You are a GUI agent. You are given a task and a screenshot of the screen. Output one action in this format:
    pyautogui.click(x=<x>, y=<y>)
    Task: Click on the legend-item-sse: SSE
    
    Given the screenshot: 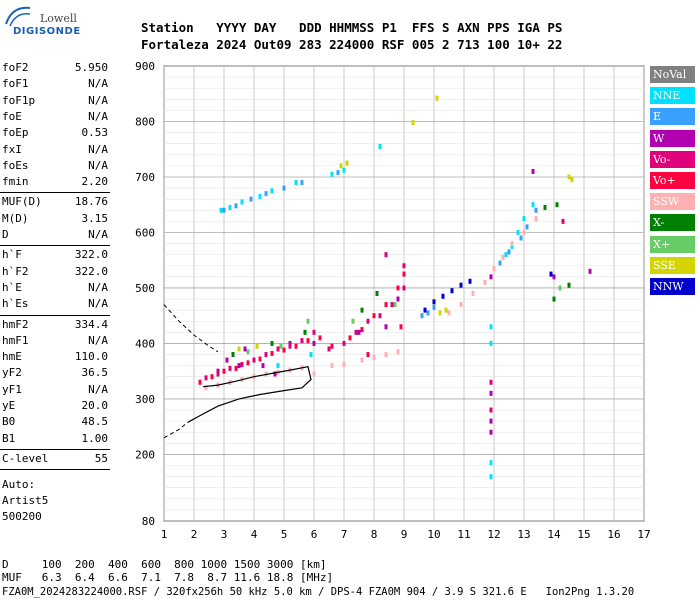 What is the action you would take?
    pyautogui.click(x=672, y=265)
    